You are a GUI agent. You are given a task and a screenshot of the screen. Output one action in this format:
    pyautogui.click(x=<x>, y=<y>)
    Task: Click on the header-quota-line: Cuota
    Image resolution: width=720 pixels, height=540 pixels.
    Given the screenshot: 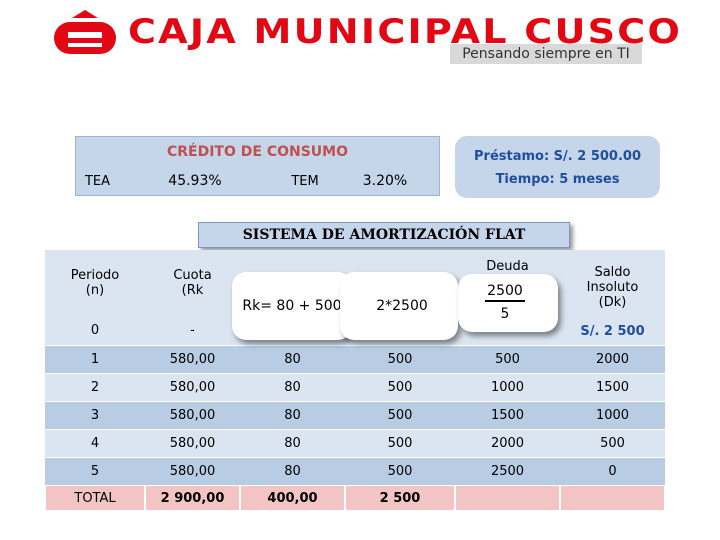 What is the action you would take?
    pyautogui.click(x=192, y=275)
    